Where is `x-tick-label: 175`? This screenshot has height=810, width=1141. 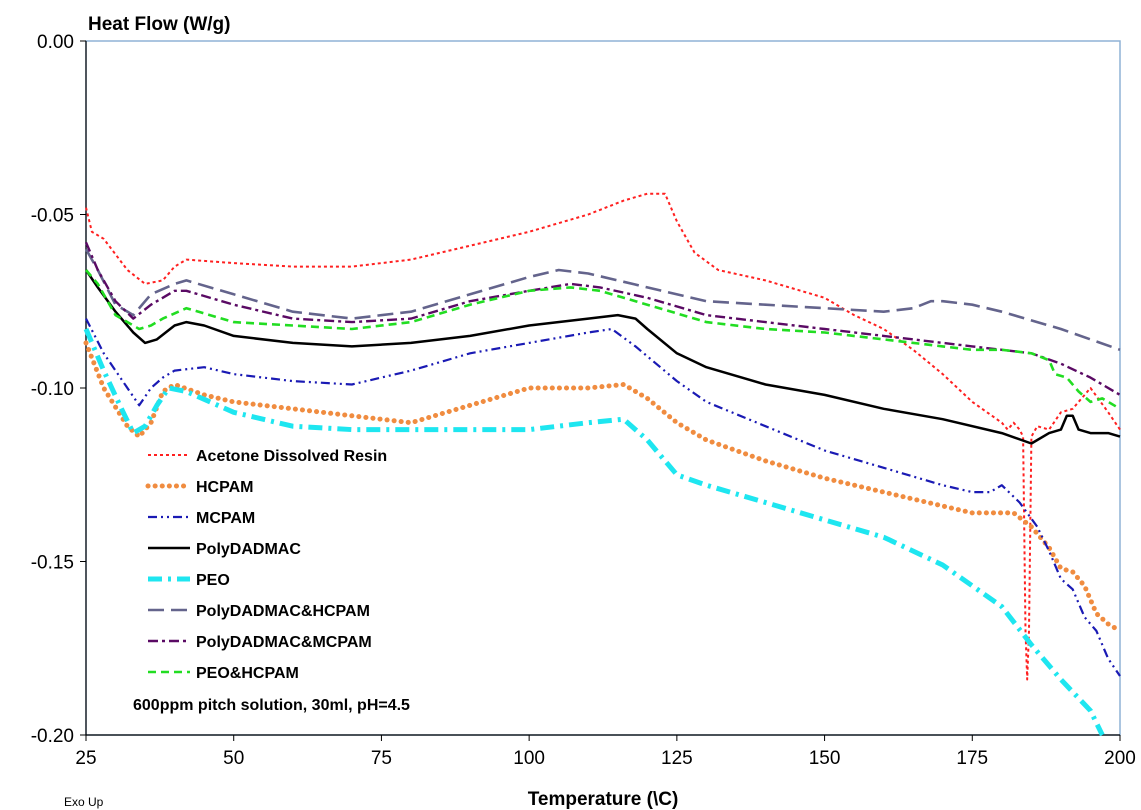 x-tick-label: 175 is located at coordinates (972, 758).